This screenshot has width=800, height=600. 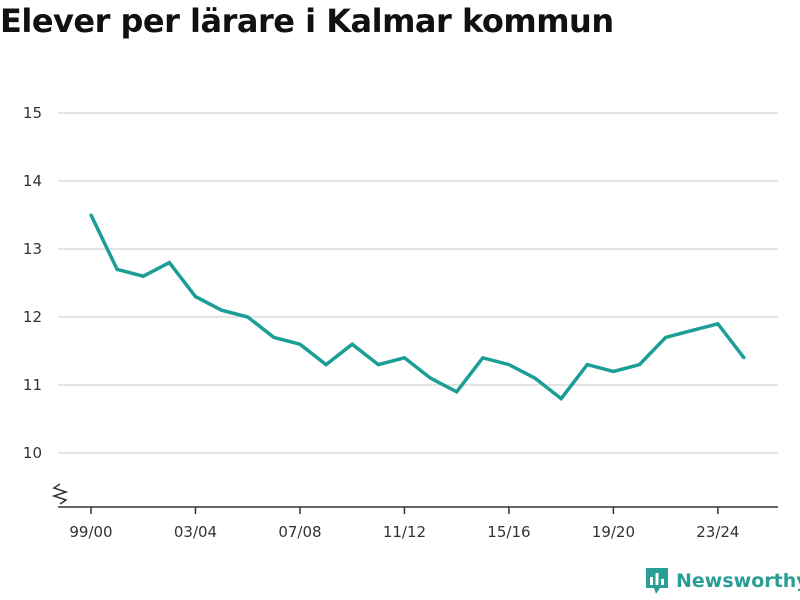 What do you see at coordinates (60, 494) in the screenshot?
I see `axis-break-icon` at bounding box center [60, 494].